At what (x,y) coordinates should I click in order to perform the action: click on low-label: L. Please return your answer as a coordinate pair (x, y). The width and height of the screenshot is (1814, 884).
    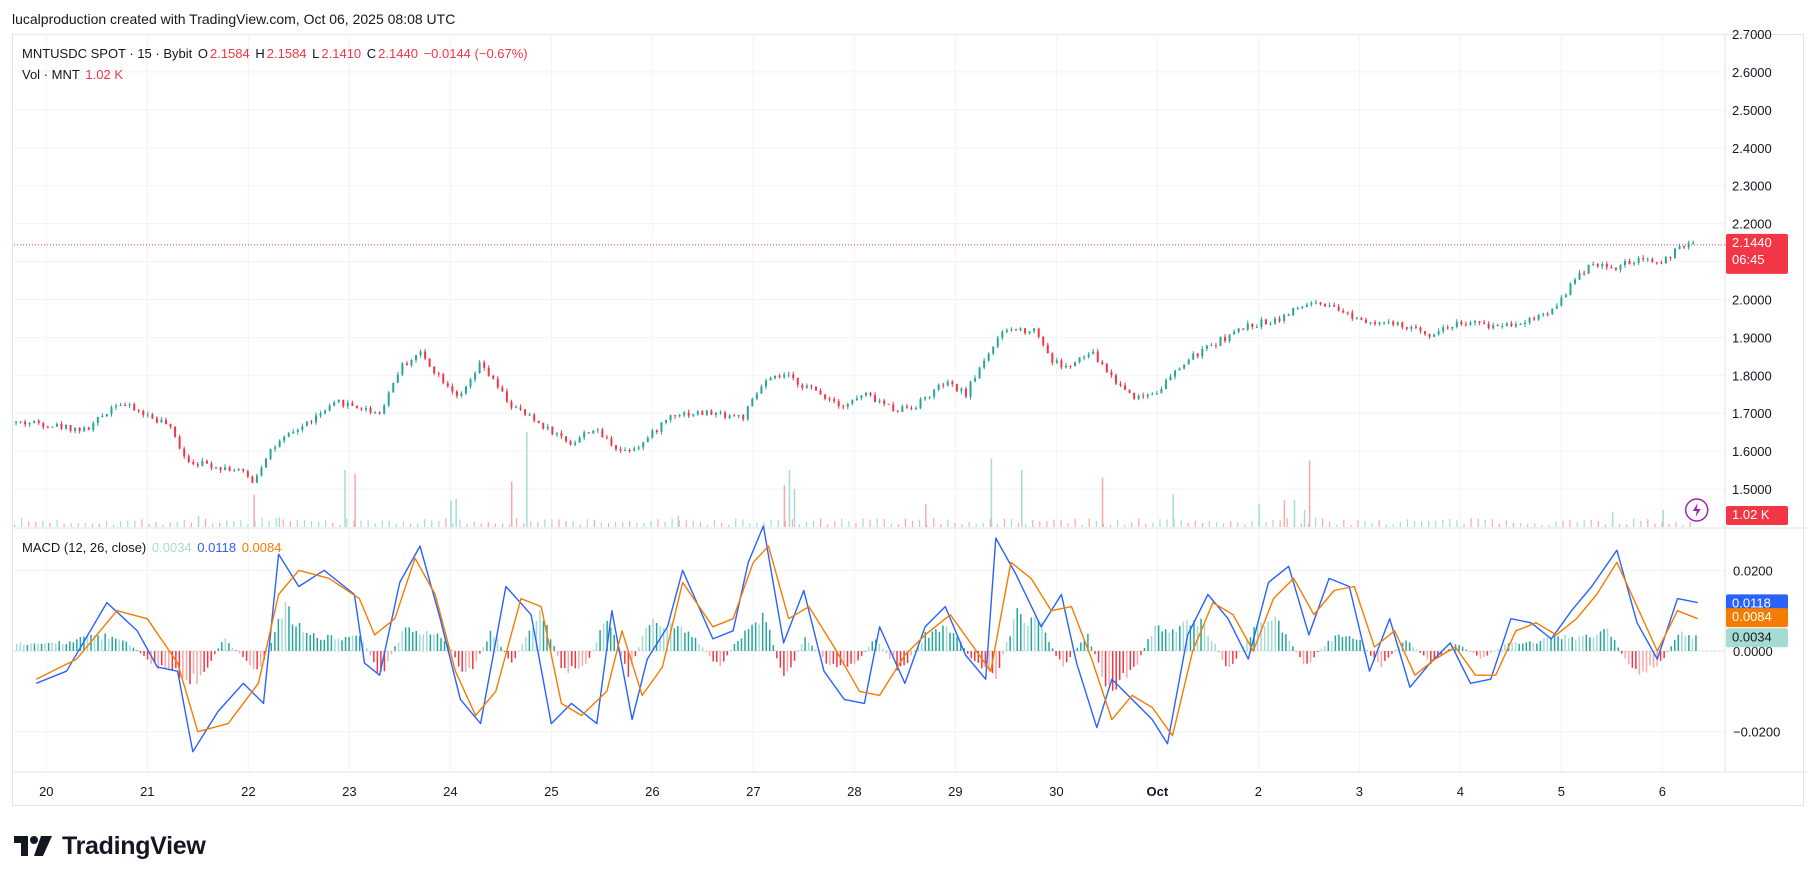
    Looking at the image, I should click on (316, 53).